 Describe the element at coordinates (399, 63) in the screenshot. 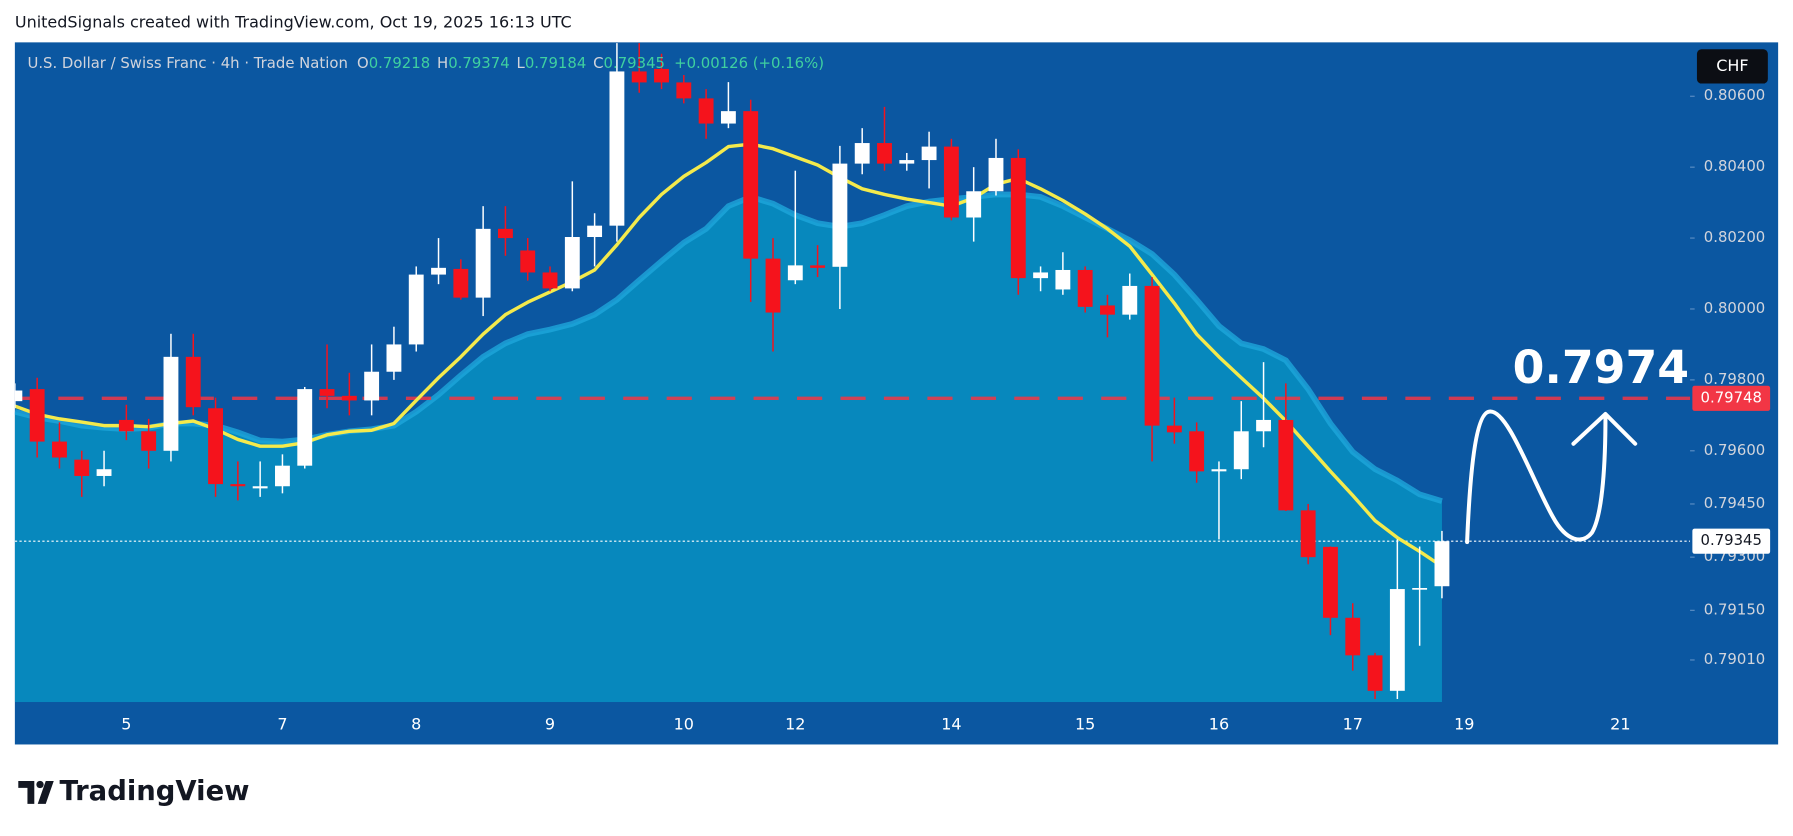

I see `open-value: 0.79218` at that location.